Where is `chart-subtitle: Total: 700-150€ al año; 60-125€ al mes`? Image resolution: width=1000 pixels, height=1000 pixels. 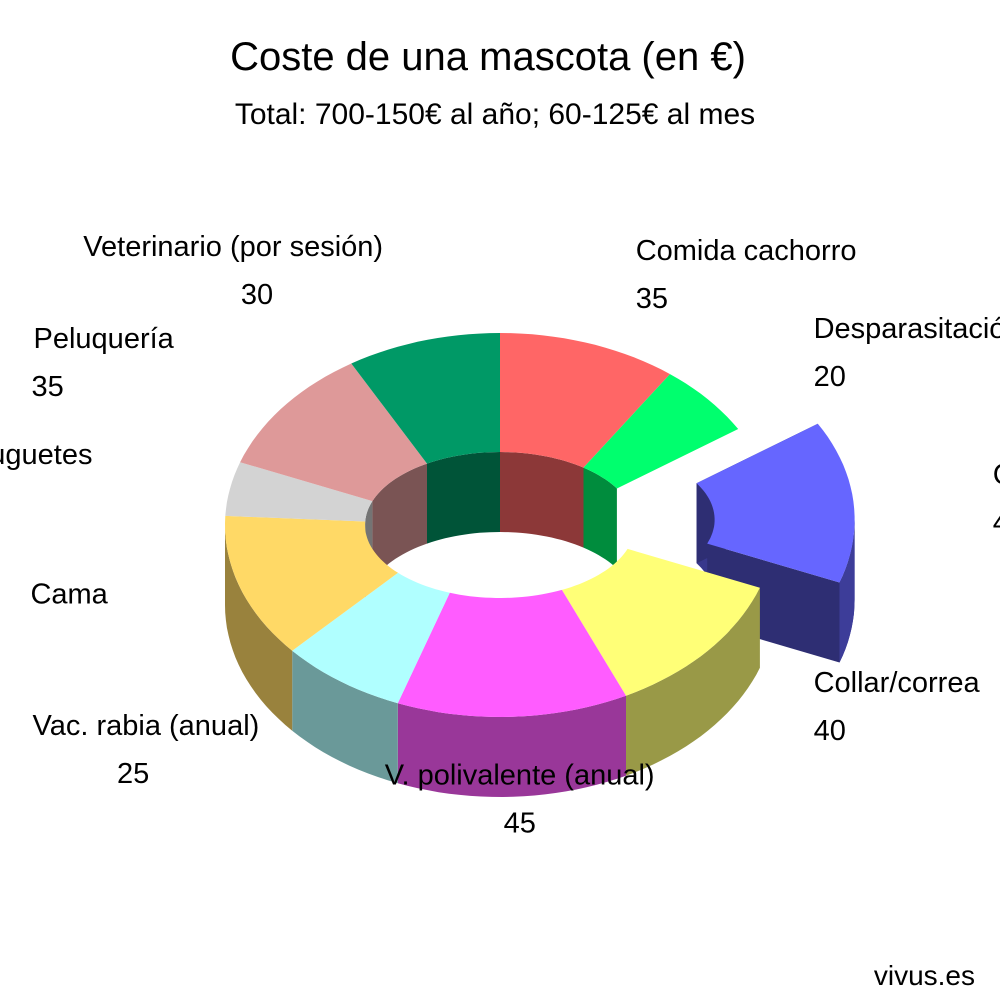
chart-subtitle: Total: 700-150€ al año; 60-125€ al mes is located at coordinates (495, 114).